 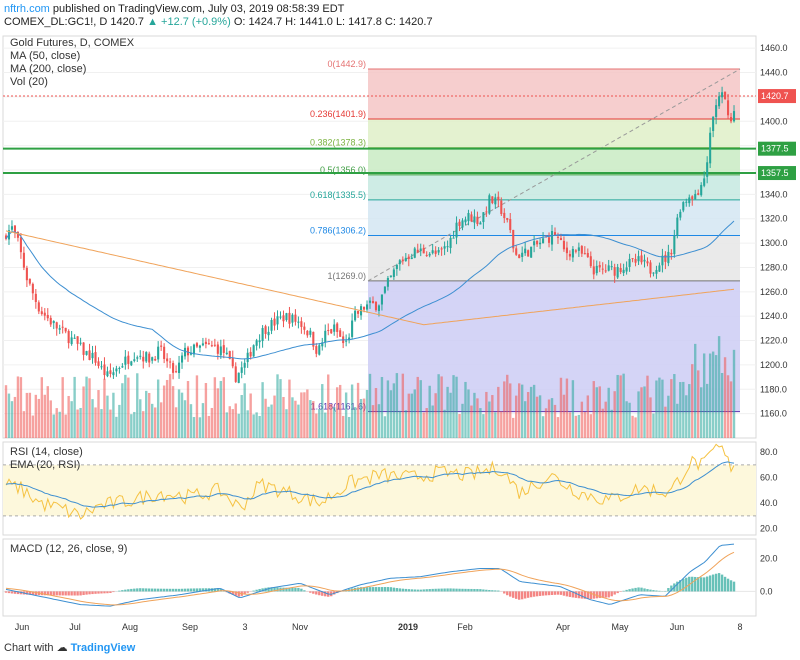 I want to click on fib-level-label: 0.236(1401.9), so click(x=338, y=114).